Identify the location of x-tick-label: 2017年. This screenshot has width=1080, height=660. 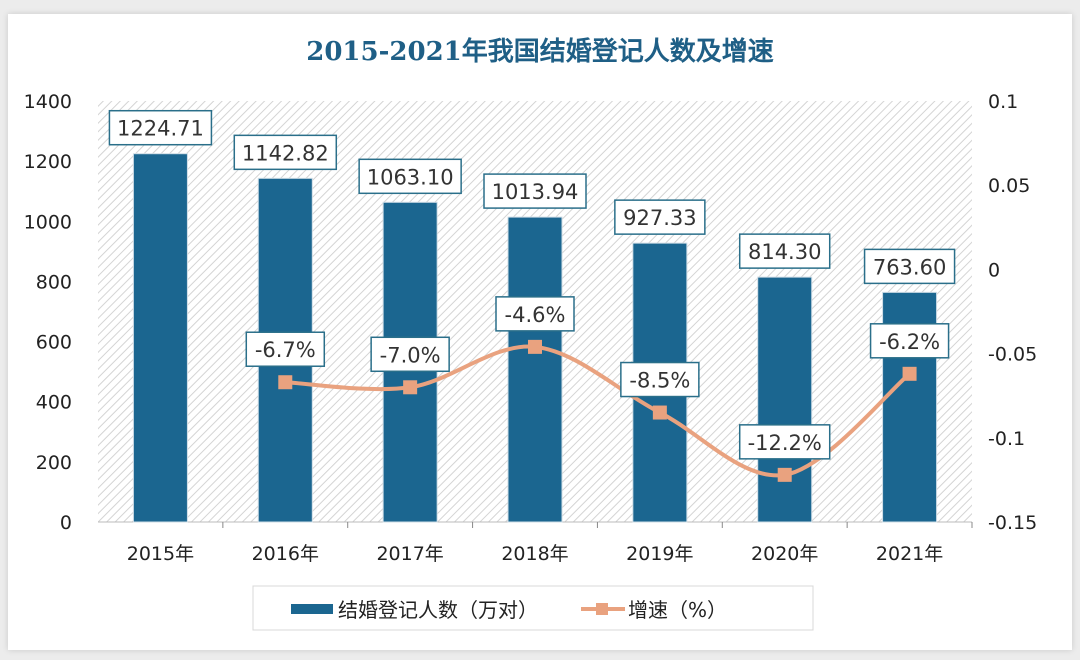
(409, 554).